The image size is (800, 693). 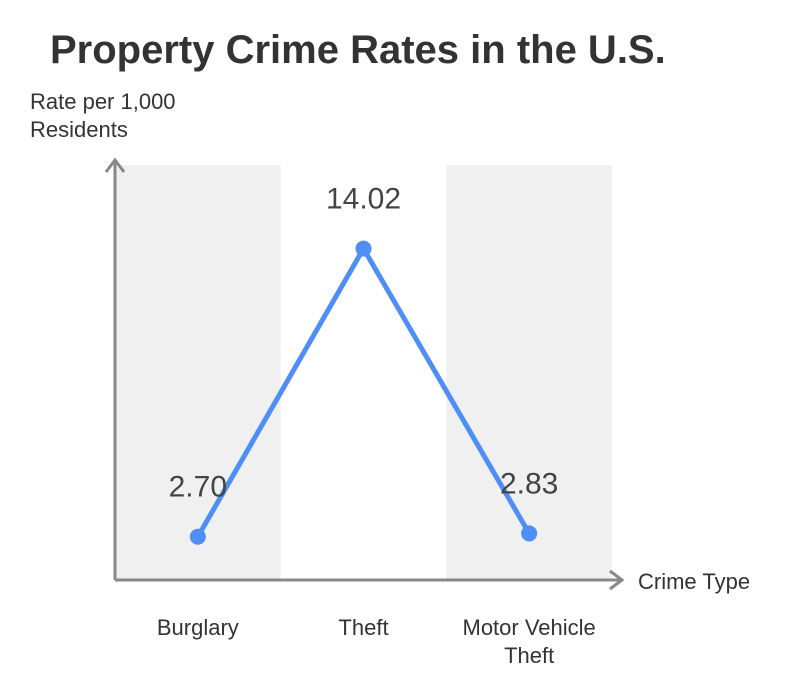 I want to click on value-label: 2.70, so click(x=198, y=487).